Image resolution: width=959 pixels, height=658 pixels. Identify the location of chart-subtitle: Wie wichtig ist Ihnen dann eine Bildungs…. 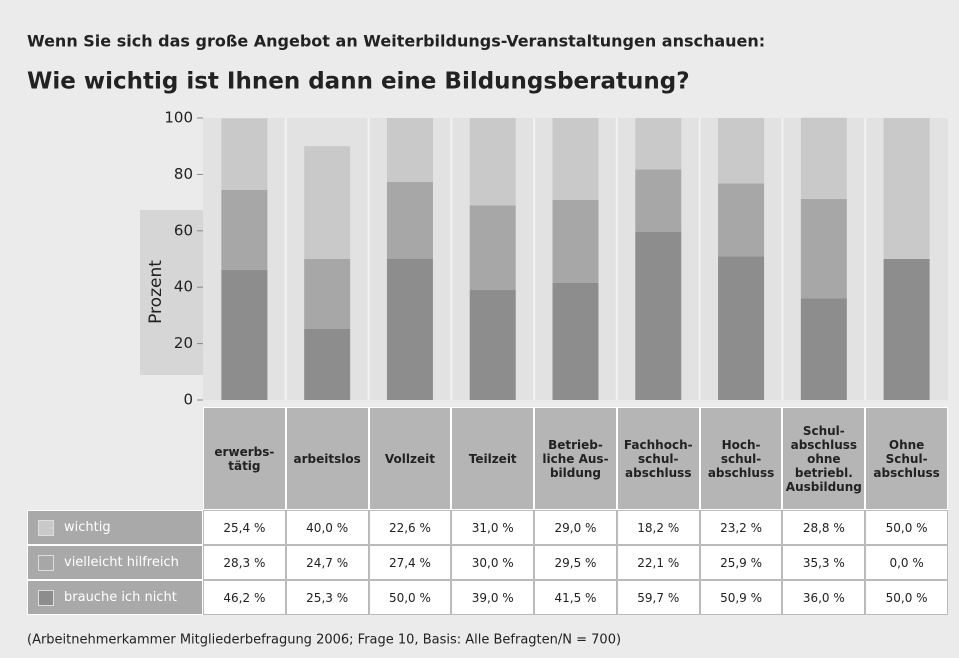
(358, 82).